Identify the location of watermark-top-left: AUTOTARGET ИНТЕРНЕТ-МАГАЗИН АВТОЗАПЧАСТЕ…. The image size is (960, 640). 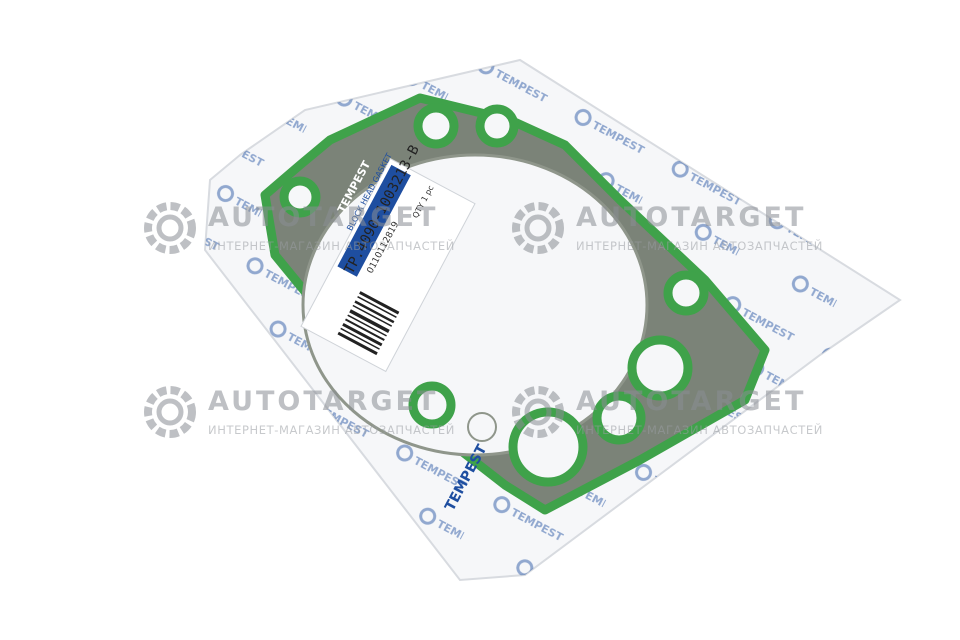
(296, 228).